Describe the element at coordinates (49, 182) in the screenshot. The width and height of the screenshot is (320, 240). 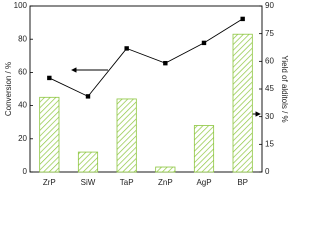
I see `x-tick-label: ZrP` at that location.